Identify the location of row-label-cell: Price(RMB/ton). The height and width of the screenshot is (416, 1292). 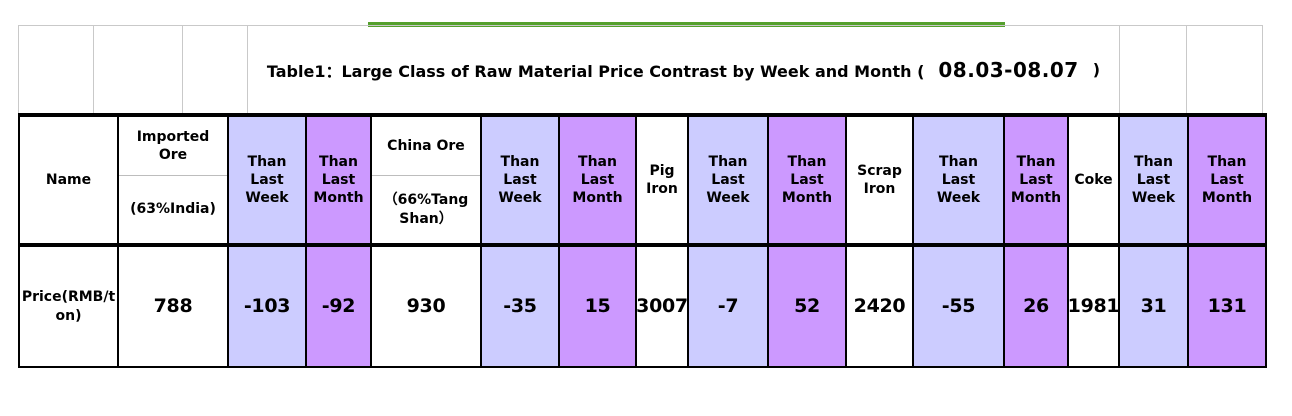
(69, 306).